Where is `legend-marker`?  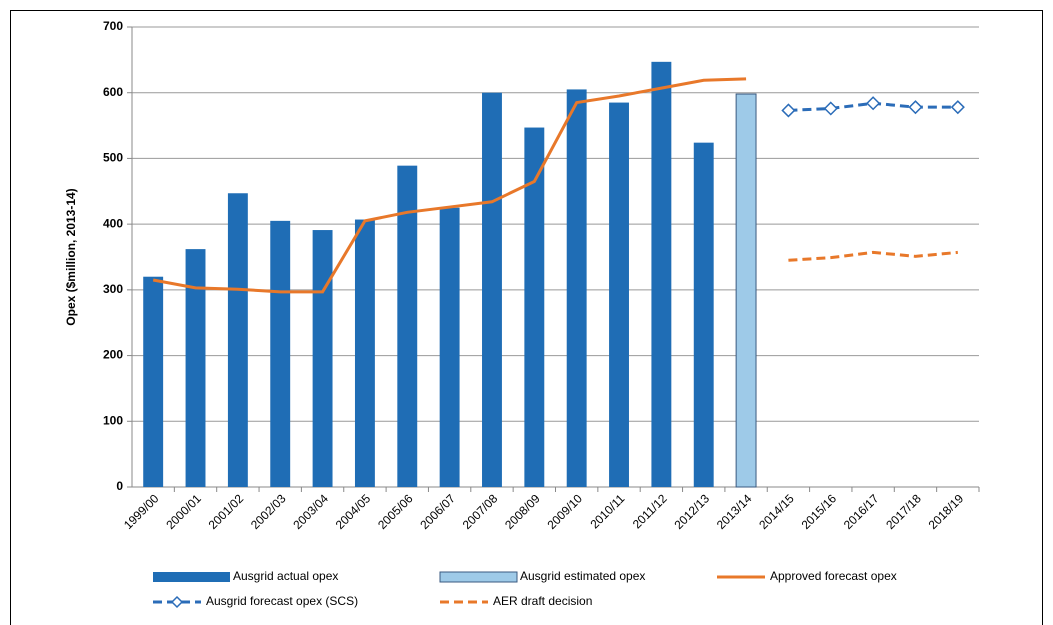
legend-marker is located at coordinates (177, 602).